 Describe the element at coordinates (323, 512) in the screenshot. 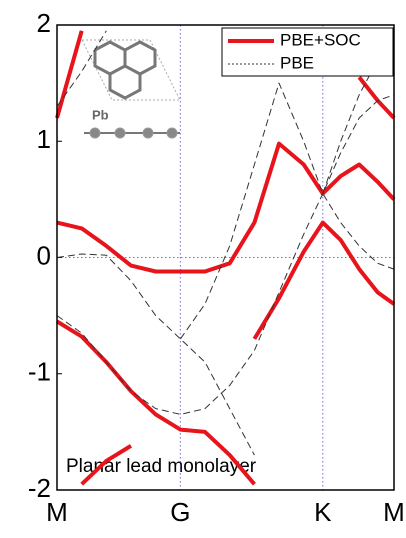

I see `x-tick-label: K` at that location.